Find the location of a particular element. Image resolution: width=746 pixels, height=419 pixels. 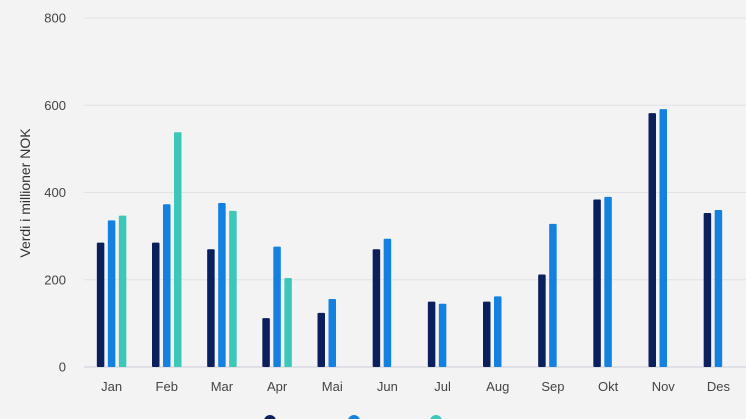

bar-series-1-jan is located at coordinates (100, 304).